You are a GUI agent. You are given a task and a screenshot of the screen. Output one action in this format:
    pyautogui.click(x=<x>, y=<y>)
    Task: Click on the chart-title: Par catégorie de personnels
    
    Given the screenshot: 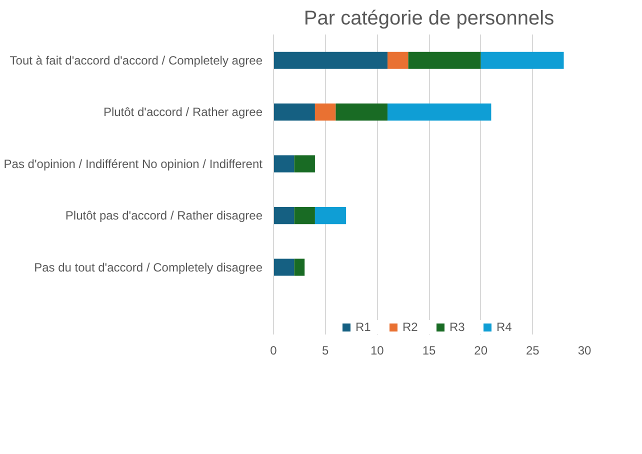 What is the action you would take?
    pyautogui.click(x=429, y=19)
    